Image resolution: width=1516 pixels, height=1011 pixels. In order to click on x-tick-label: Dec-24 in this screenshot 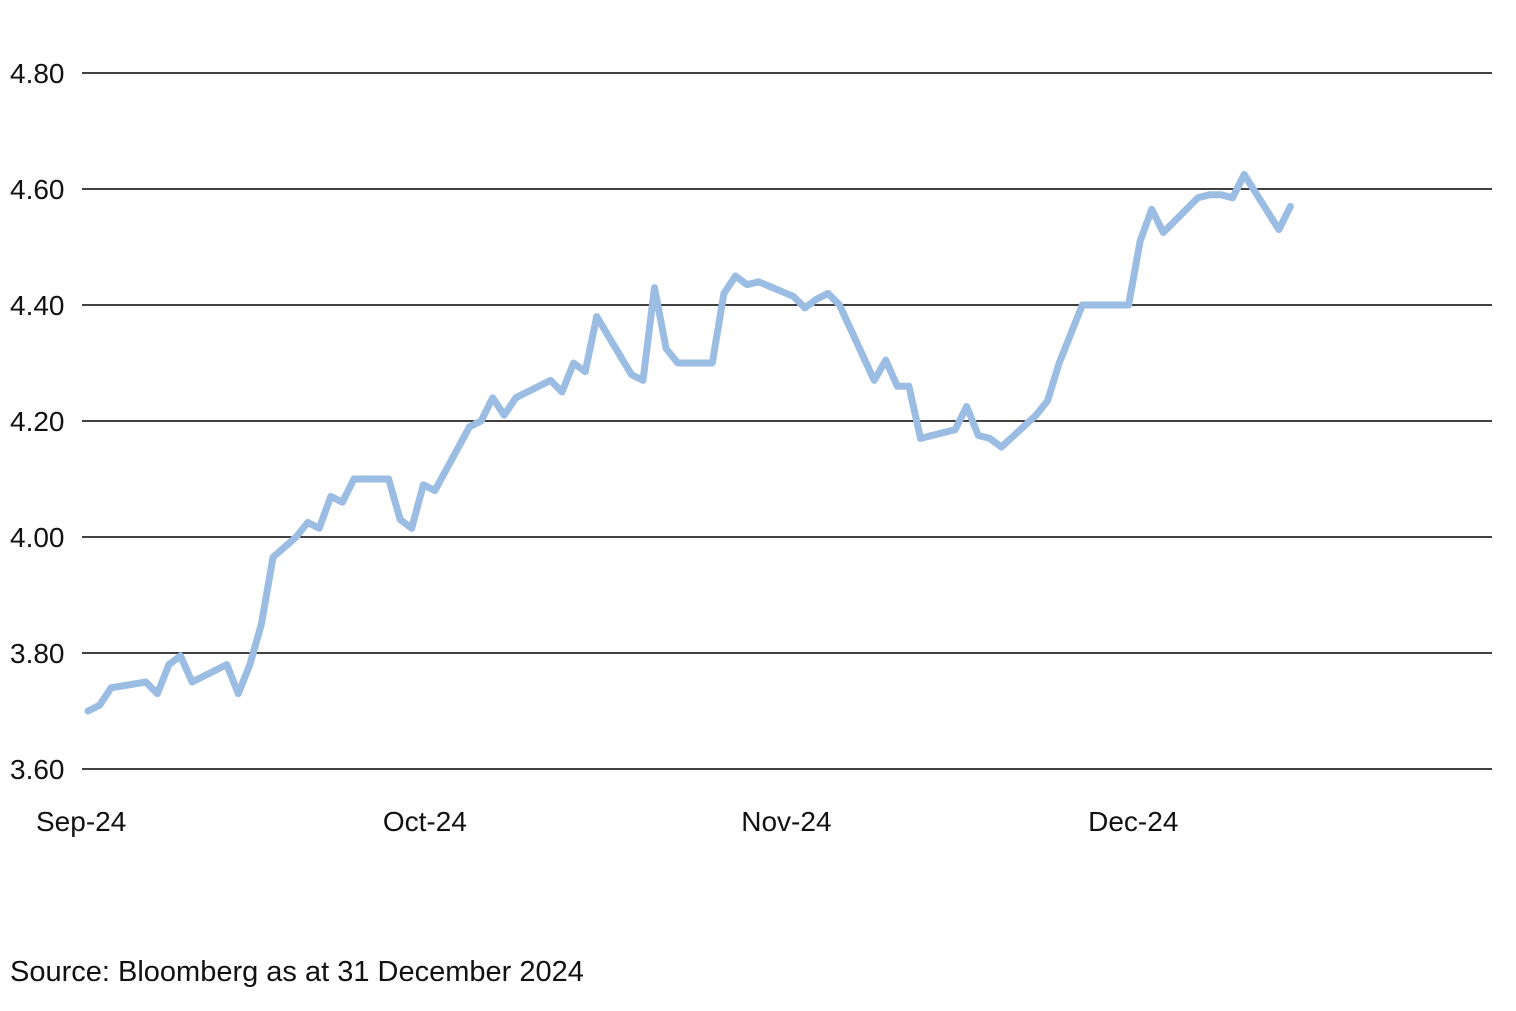, I will do `click(1133, 821)`.